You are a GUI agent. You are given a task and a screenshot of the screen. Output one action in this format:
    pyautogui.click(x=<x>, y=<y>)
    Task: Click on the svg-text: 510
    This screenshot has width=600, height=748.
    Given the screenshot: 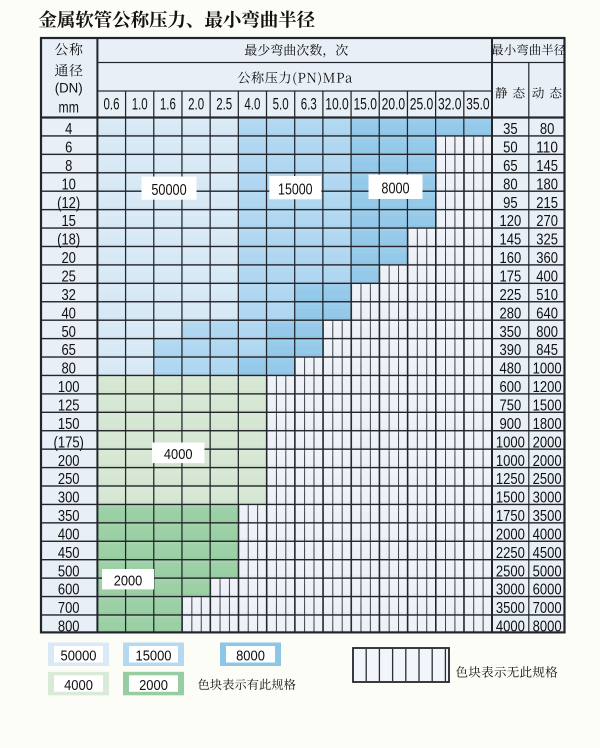 What is the action you would take?
    pyautogui.click(x=547, y=295)
    